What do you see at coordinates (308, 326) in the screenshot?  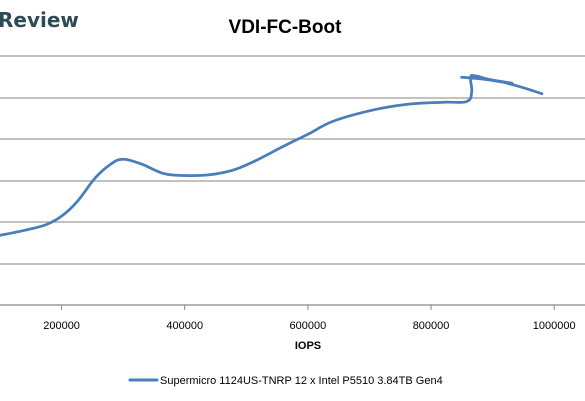 I see `x-tick-label: 600000` at bounding box center [308, 326].